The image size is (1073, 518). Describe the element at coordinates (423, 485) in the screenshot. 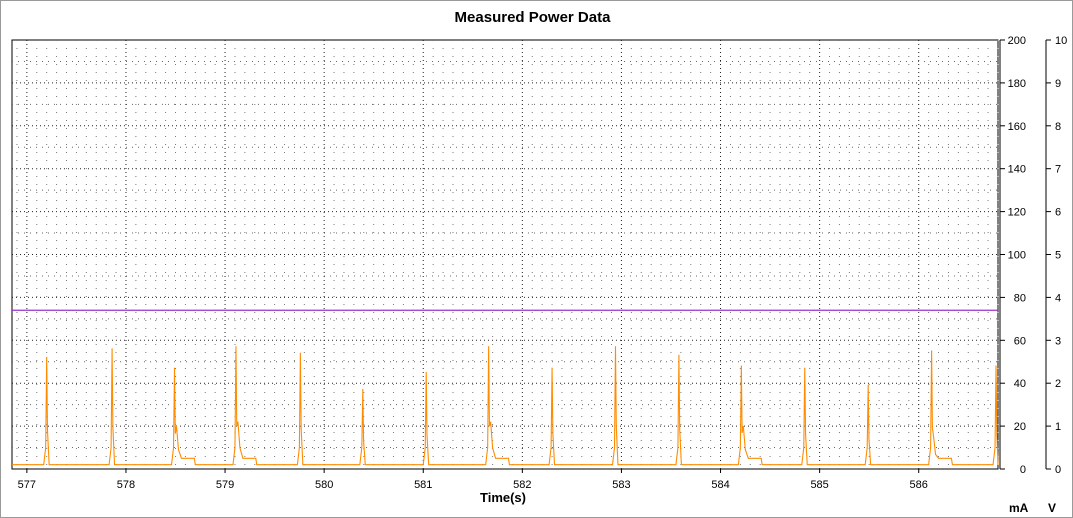

I see `x-tick-label: 581` at that location.